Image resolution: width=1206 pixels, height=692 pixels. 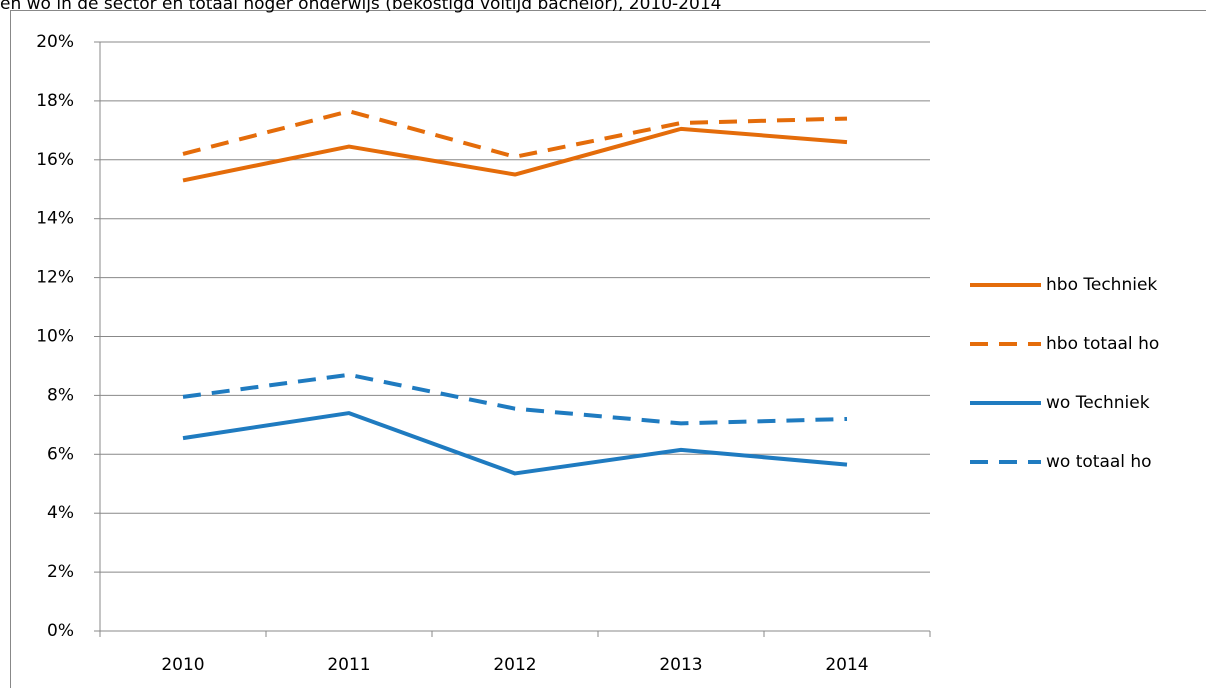 I want to click on y-tick-label: 20%, so click(x=55, y=42).